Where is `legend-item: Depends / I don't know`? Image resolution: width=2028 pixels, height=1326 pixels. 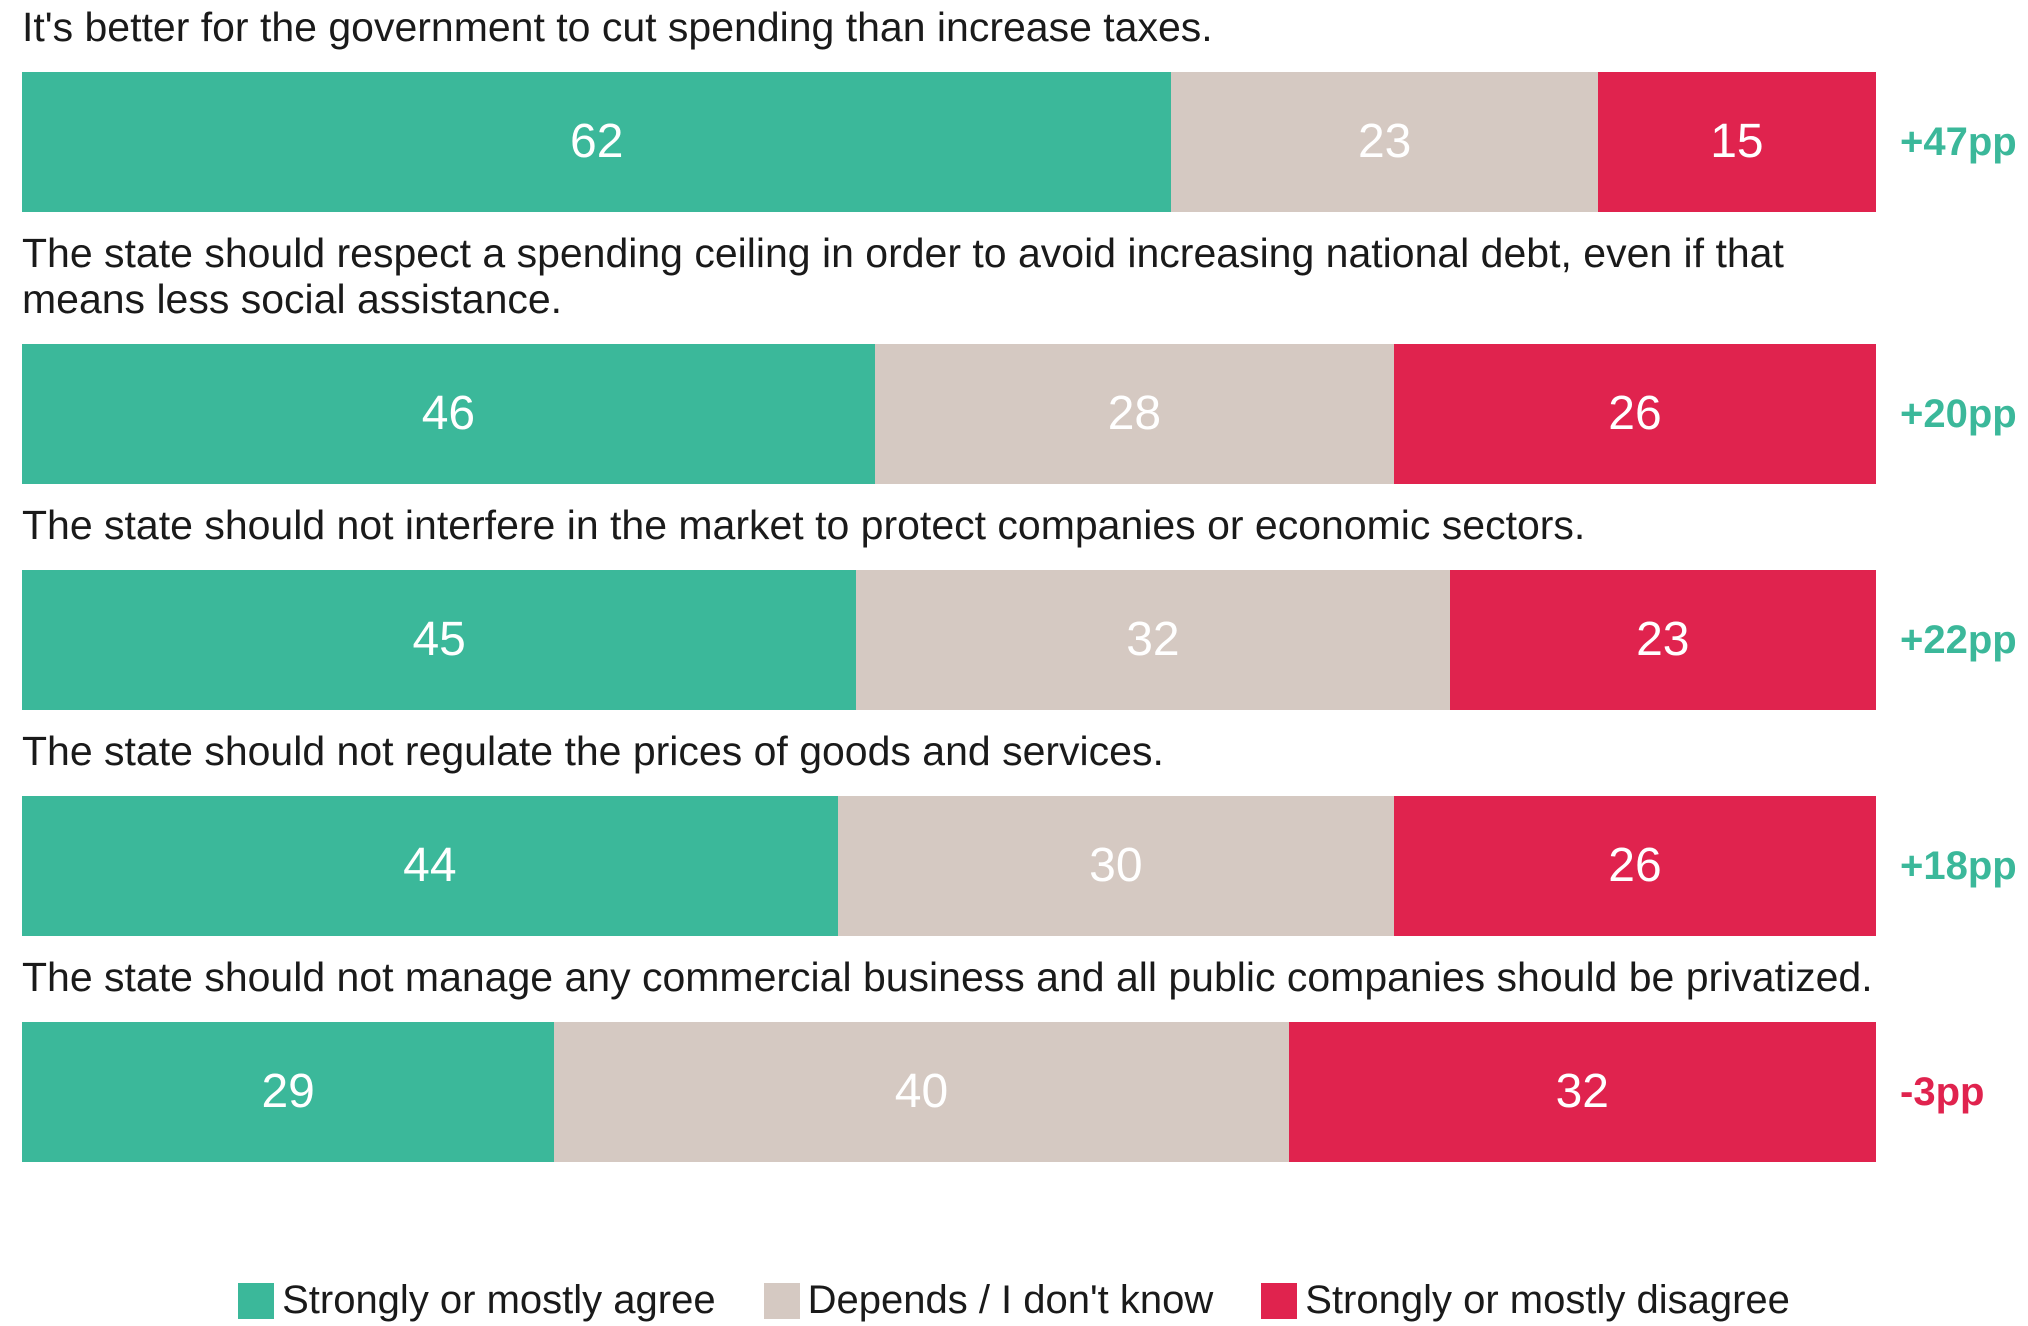
legend-item: Depends / I don't know is located at coordinates (988, 1300).